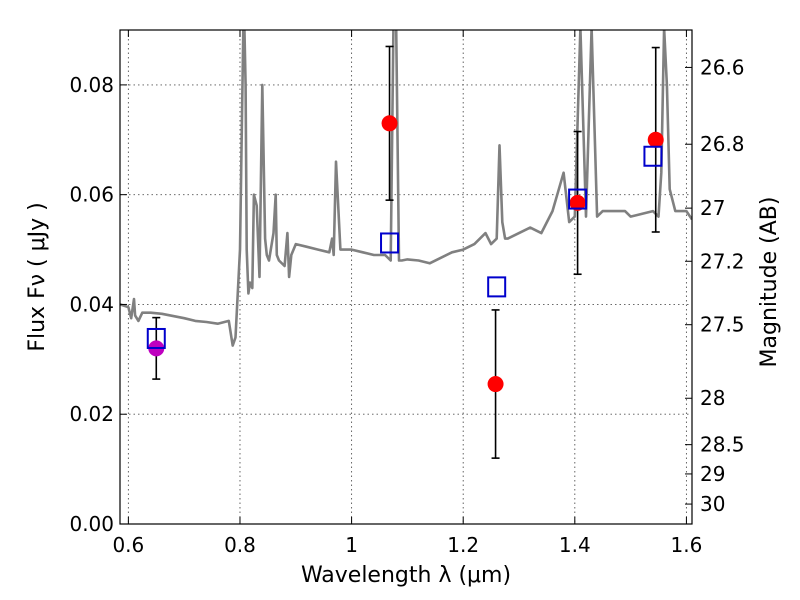  Describe the element at coordinates (722, 67) in the screenshot. I see `y2-tick-label: 26.6` at that location.